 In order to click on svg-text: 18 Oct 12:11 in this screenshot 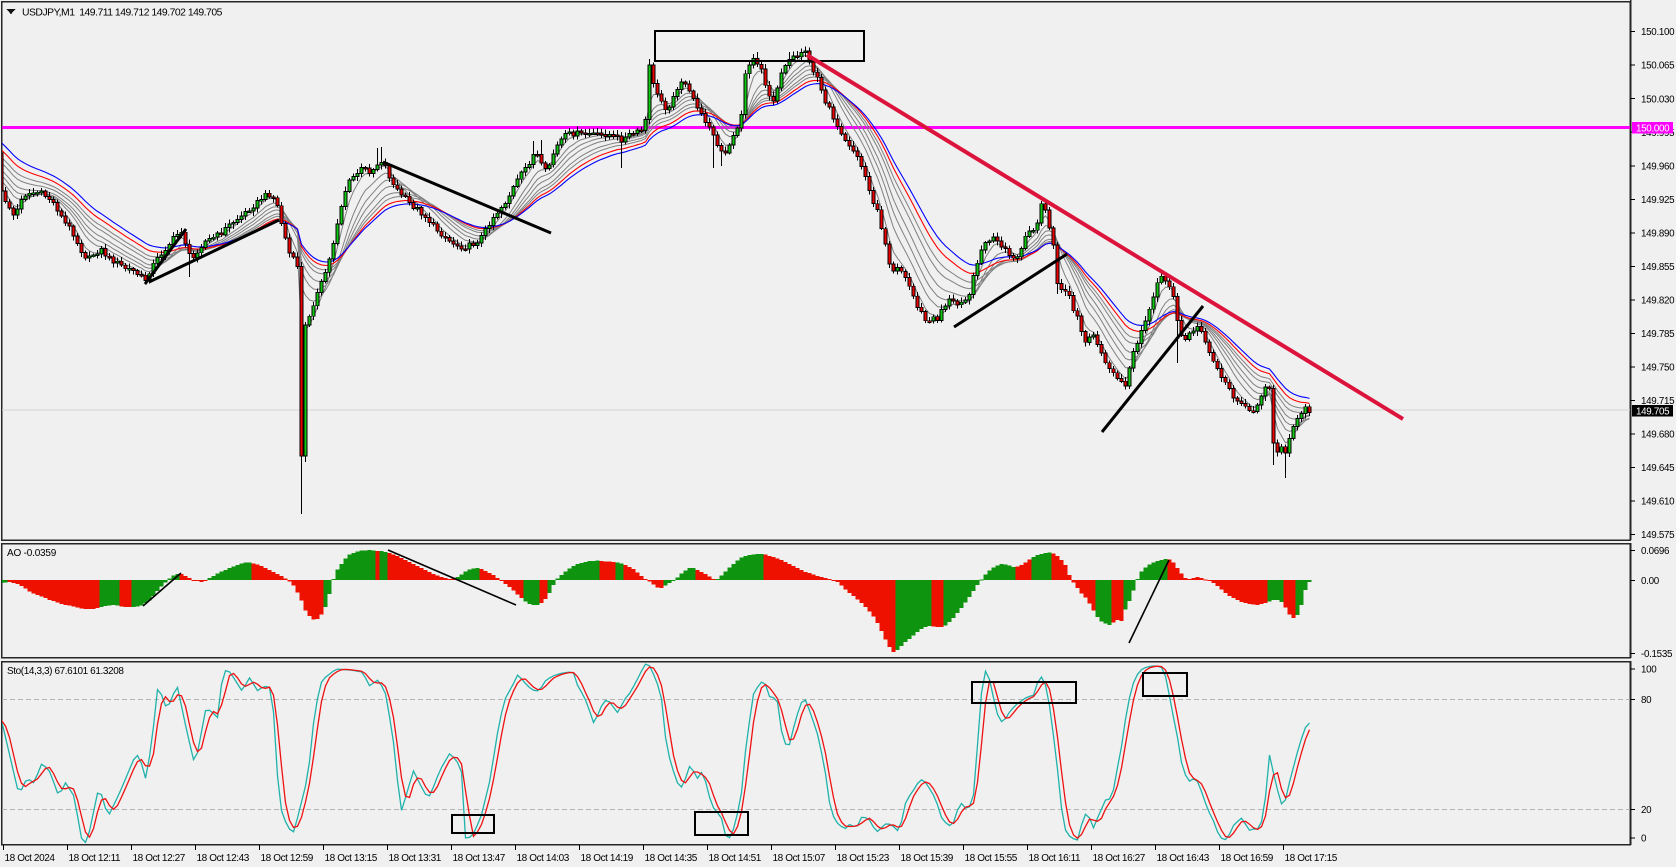, I will do `click(95, 858)`.